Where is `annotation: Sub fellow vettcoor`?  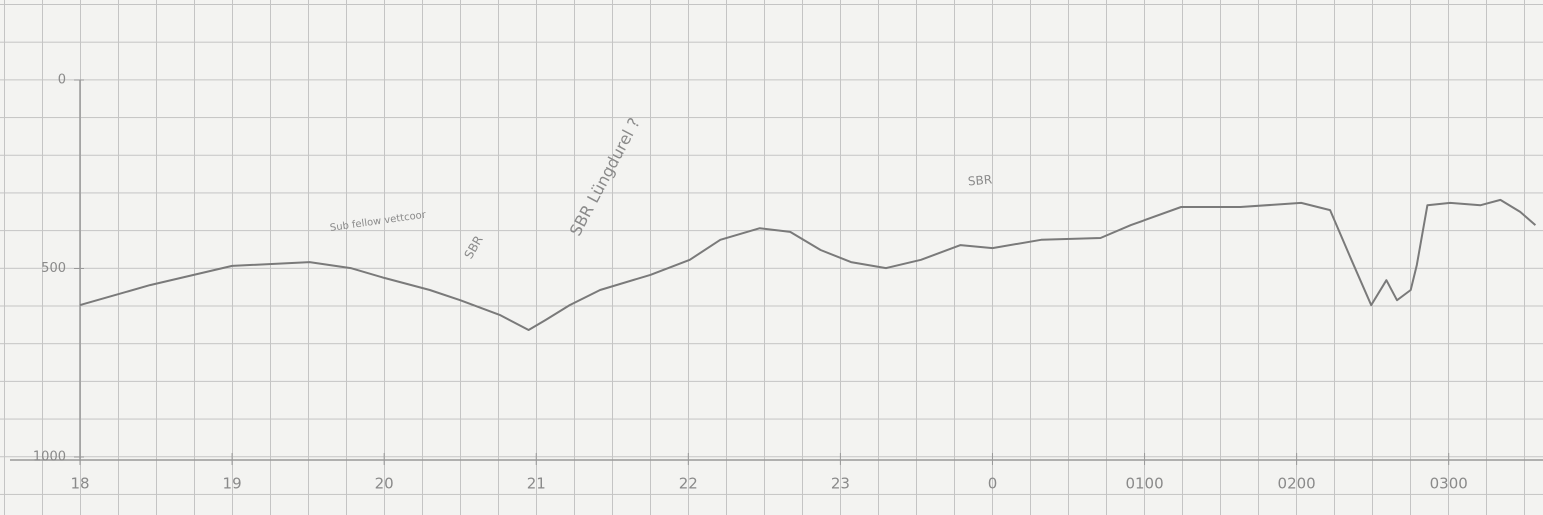 annotation: Sub fellow vettcoor is located at coordinates (378, 221).